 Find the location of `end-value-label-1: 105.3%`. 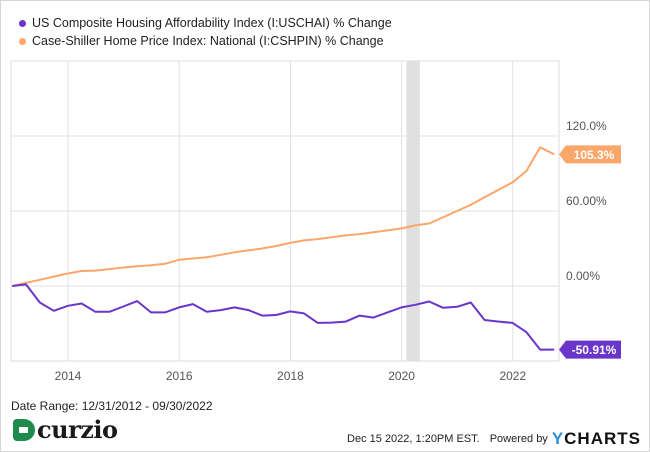

end-value-label-1: 105.3% is located at coordinates (594, 155).